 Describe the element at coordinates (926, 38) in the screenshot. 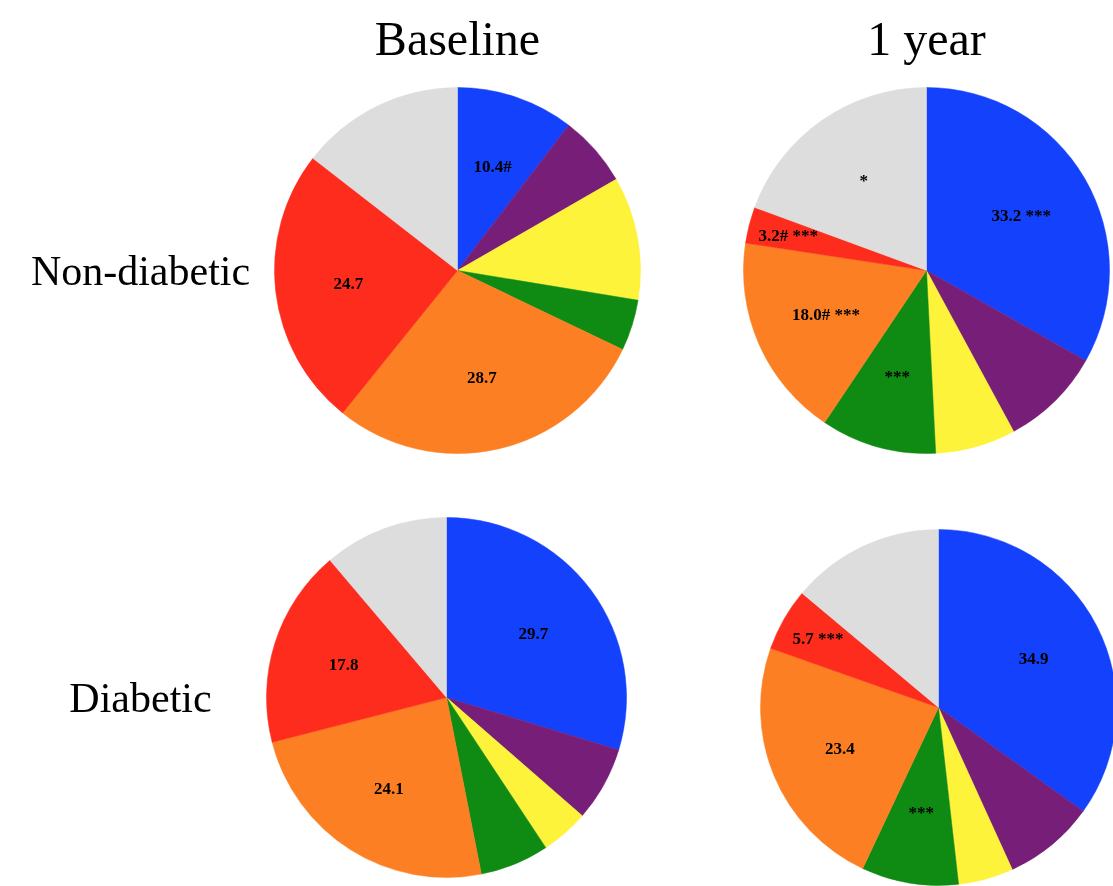

I see `chart-title: 1 year` at that location.